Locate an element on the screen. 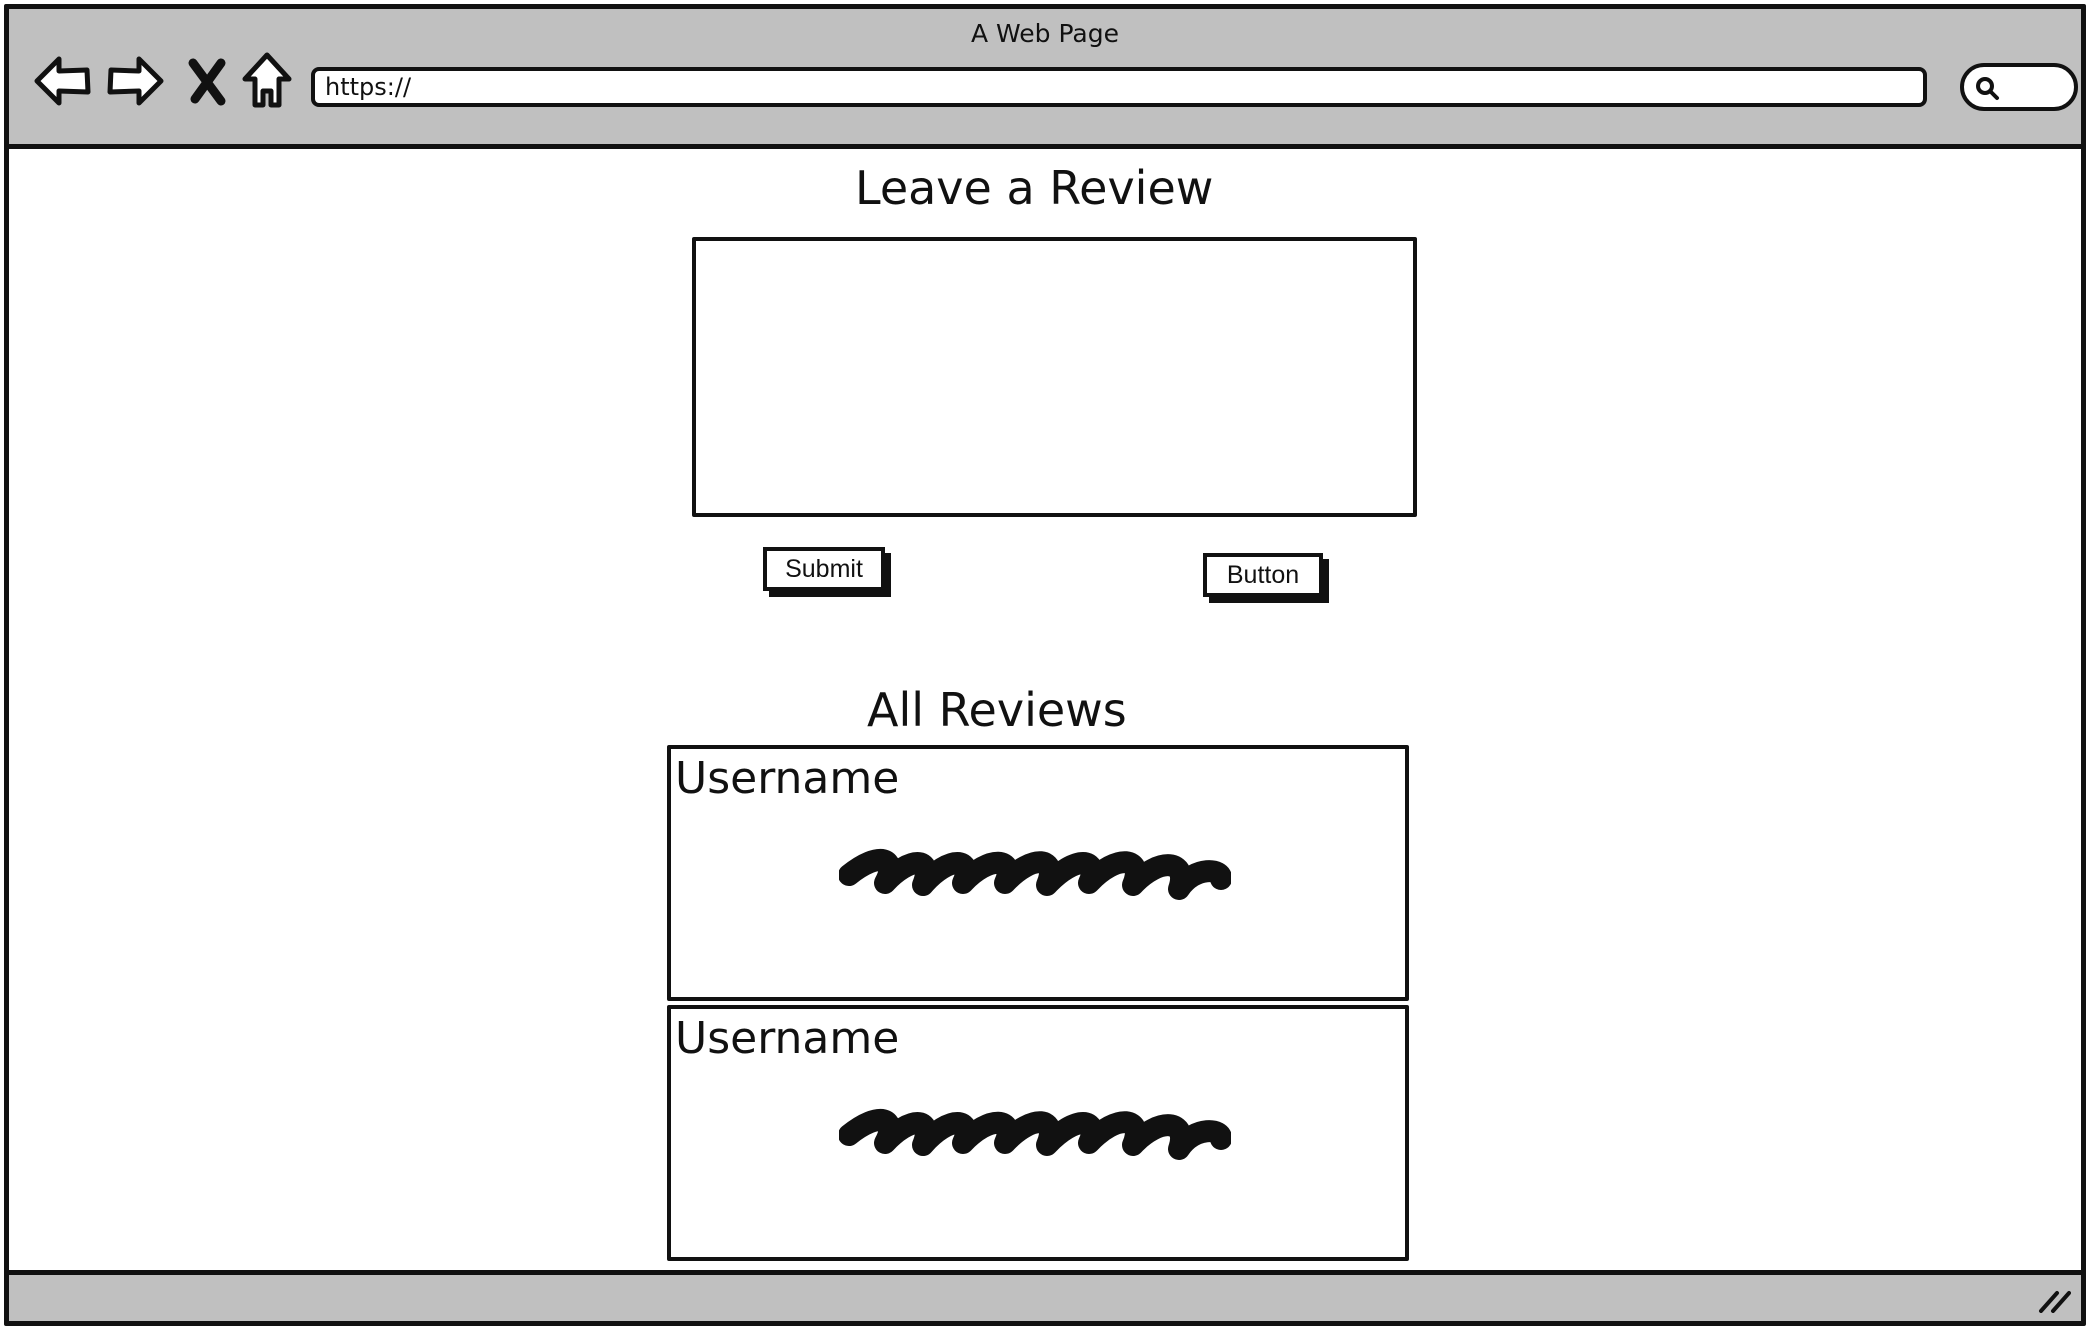  status-bar is located at coordinates (1045, 1295).